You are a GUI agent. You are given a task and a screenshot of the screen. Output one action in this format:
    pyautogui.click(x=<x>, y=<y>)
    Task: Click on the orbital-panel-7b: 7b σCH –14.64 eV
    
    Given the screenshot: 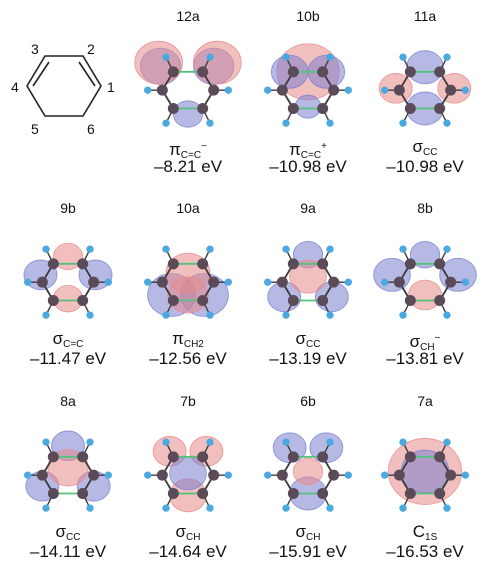 What is the action you would take?
    pyautogui.click(x=188, y=478)
    